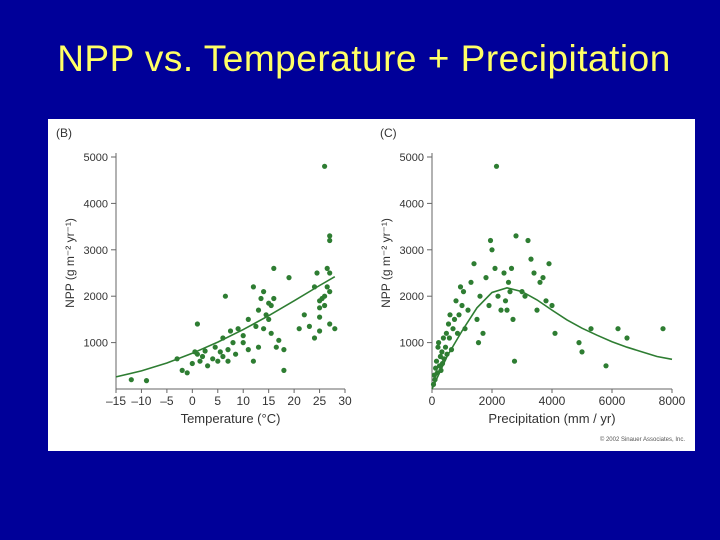 The image size is (720, 540). I want to click on x-tick-label-c: 8000, so click(672, 401).